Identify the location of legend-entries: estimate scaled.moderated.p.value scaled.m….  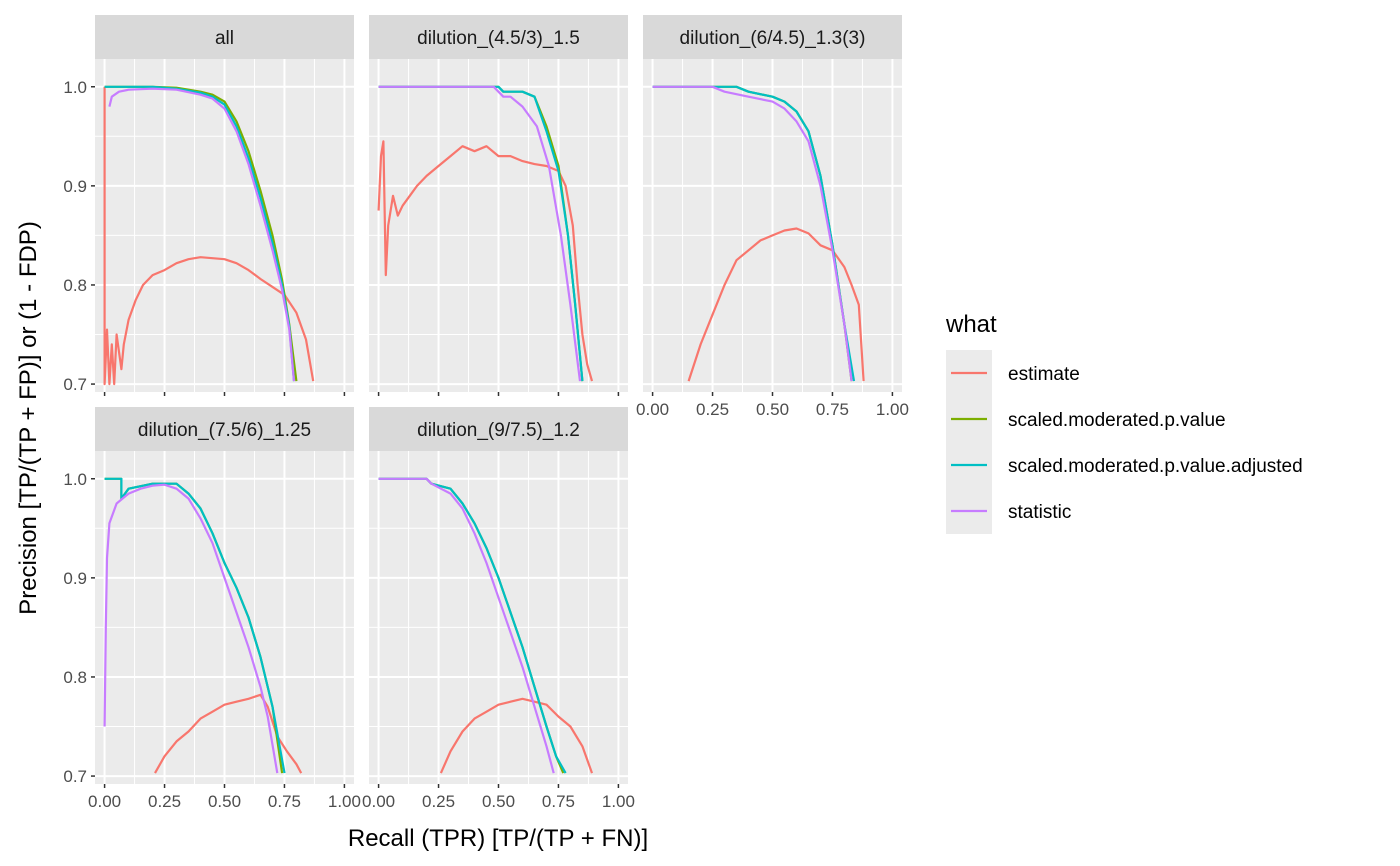
(1124, 442).